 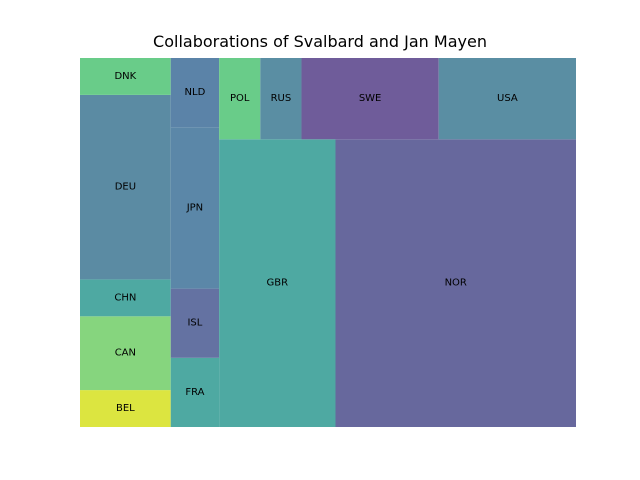 I want to click on treemap-label-swe: SWE, so click(x=370, y=98).